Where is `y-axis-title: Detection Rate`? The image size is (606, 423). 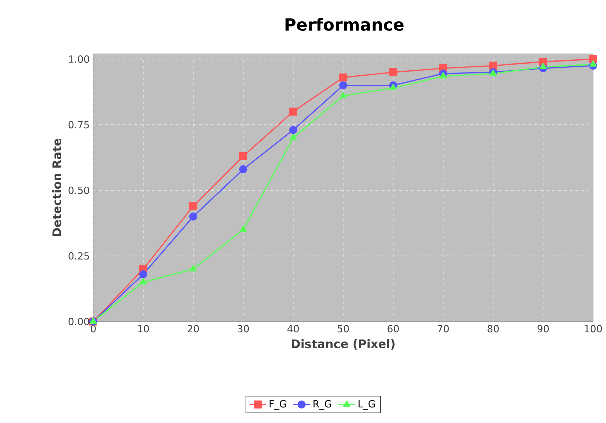 y-axis-title: Detection Rate is located at coordinates (57, 187).